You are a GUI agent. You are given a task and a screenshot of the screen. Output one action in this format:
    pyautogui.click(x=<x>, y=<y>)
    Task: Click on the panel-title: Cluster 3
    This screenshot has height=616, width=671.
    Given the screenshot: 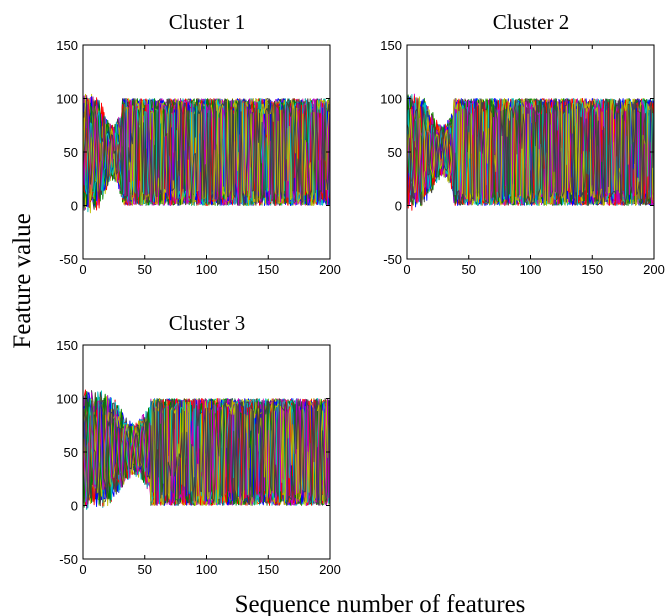 What is the action you would take?
    pyautogui.click(x=207, y=323)
    